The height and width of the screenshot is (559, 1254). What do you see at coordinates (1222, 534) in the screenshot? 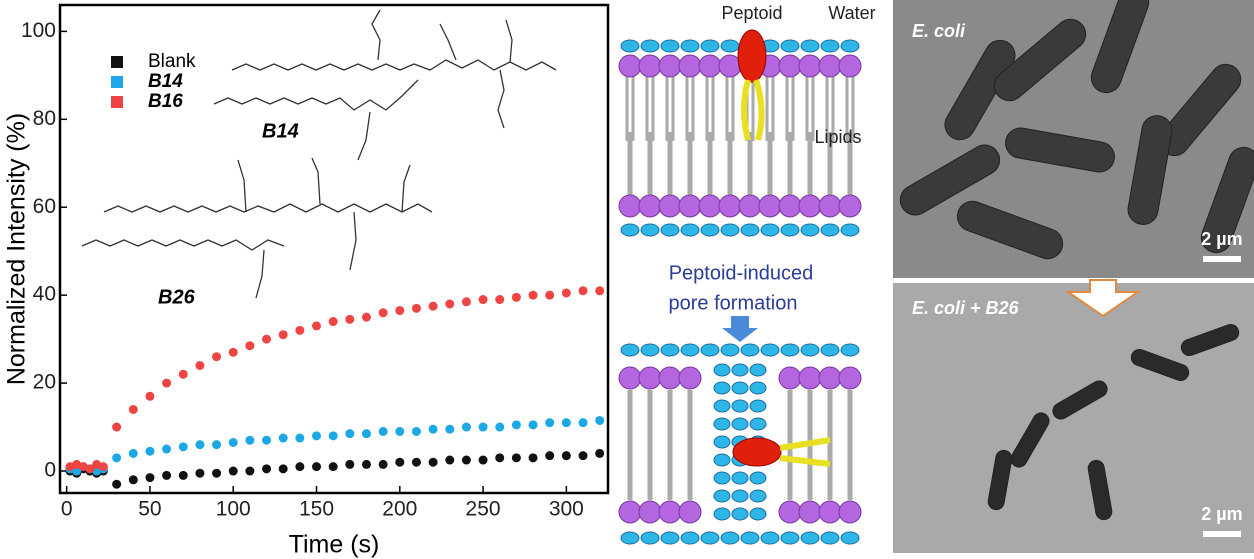
I see `scale-bar` at bounding box center [1222, 534].